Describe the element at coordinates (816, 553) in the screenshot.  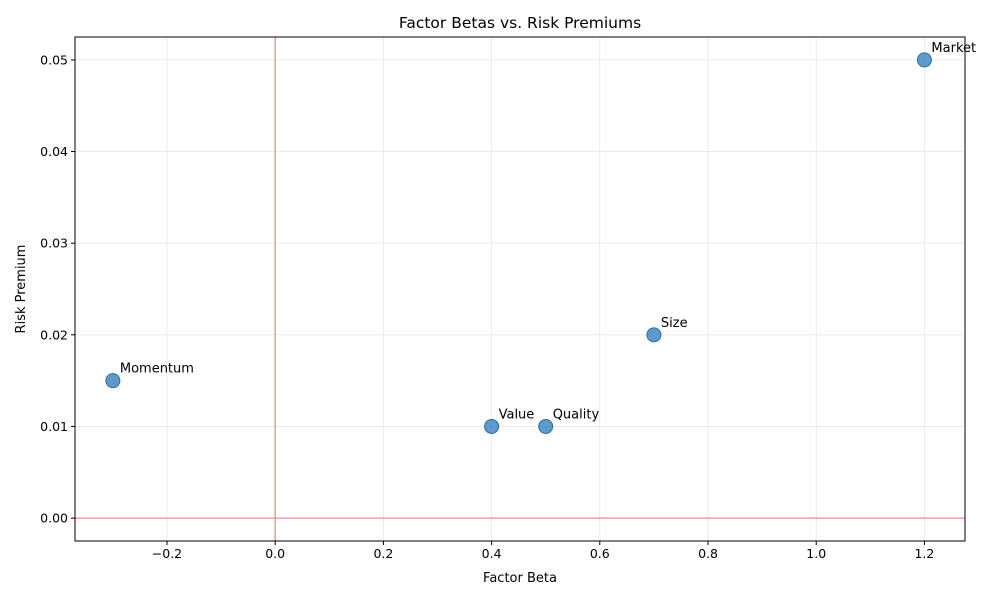
I see `x-tick-label: 1.0` at that location.